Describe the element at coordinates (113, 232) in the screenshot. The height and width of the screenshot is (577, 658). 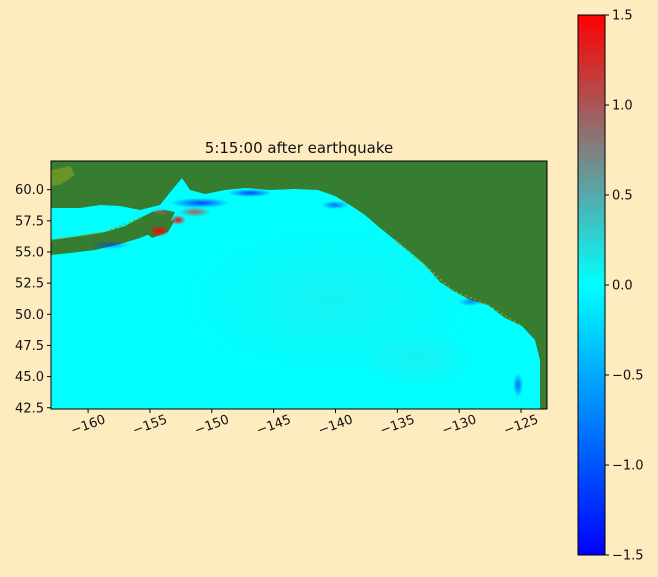
I see `land-peninsula` at that location.